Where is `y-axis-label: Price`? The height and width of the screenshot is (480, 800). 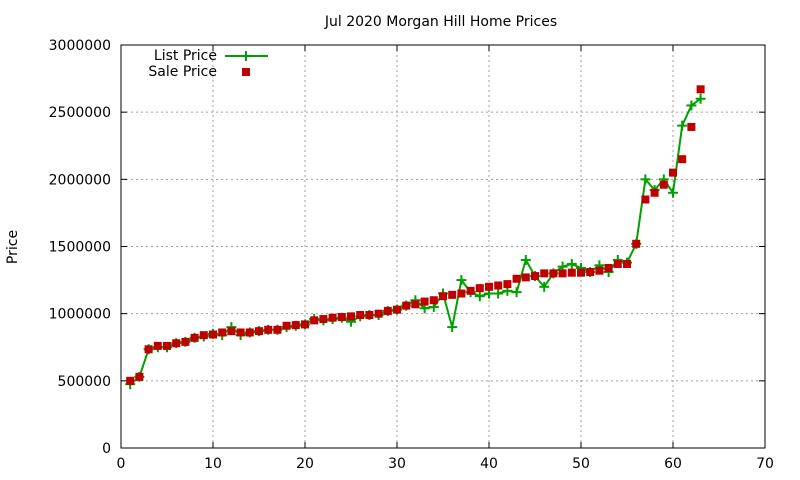
y-axis-label: Price is located at coordinates (13, 247).